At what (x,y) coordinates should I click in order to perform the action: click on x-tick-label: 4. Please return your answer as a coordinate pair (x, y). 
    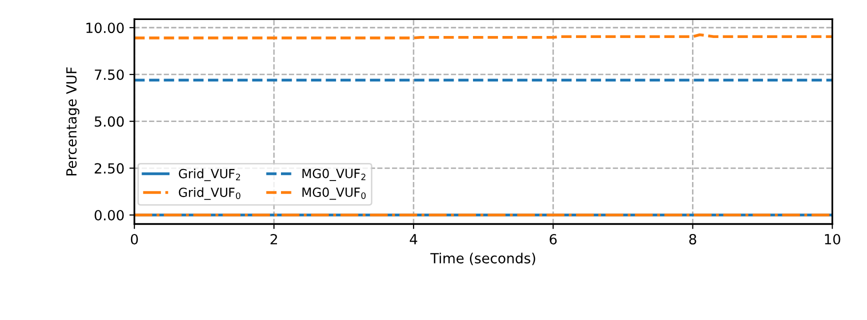
    Looking at the image, I should click on (414, 239).